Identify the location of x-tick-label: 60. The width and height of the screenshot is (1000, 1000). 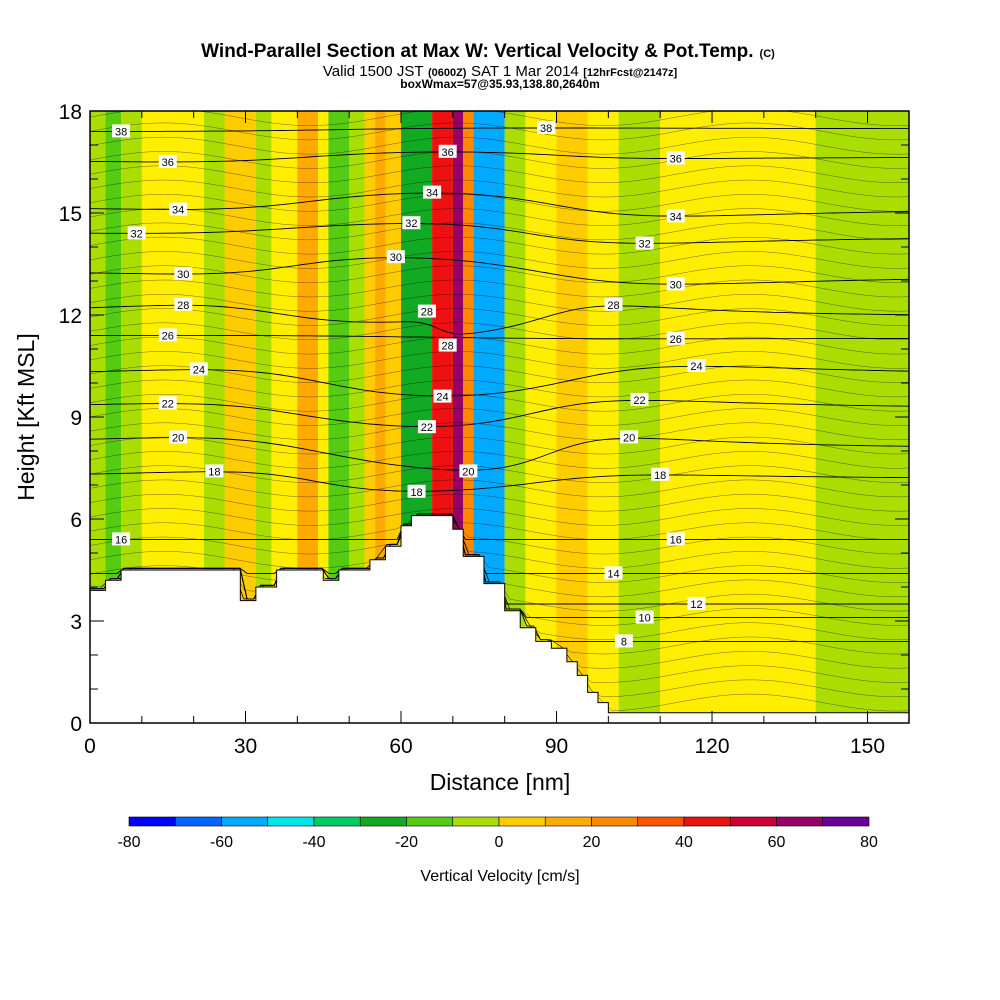
(400, 746).